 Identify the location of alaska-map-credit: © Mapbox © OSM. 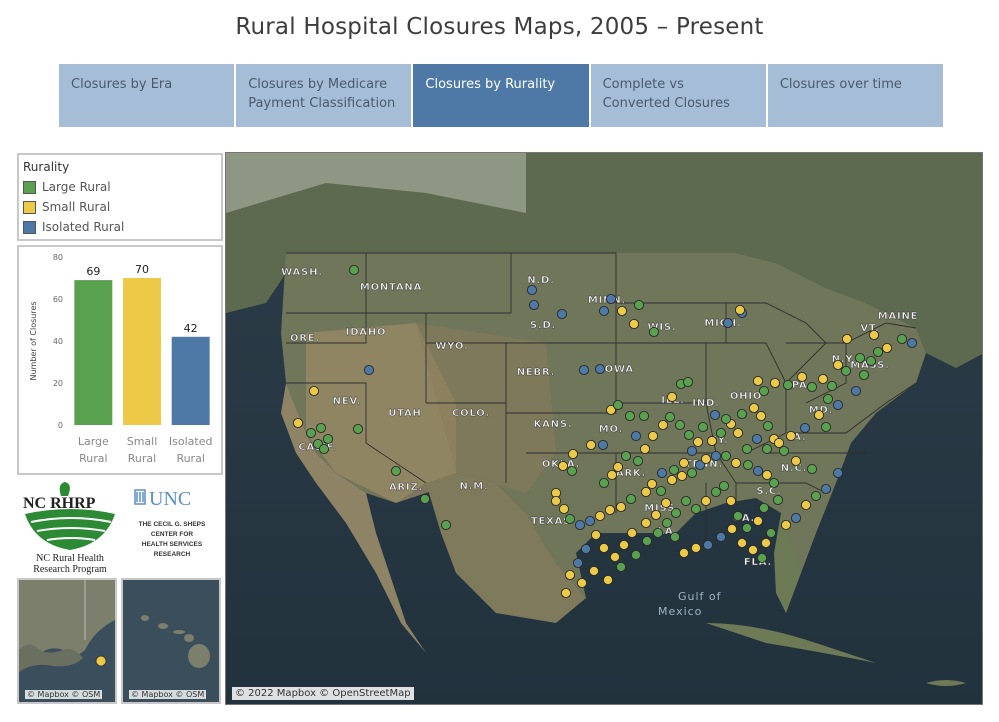
(64, 694).